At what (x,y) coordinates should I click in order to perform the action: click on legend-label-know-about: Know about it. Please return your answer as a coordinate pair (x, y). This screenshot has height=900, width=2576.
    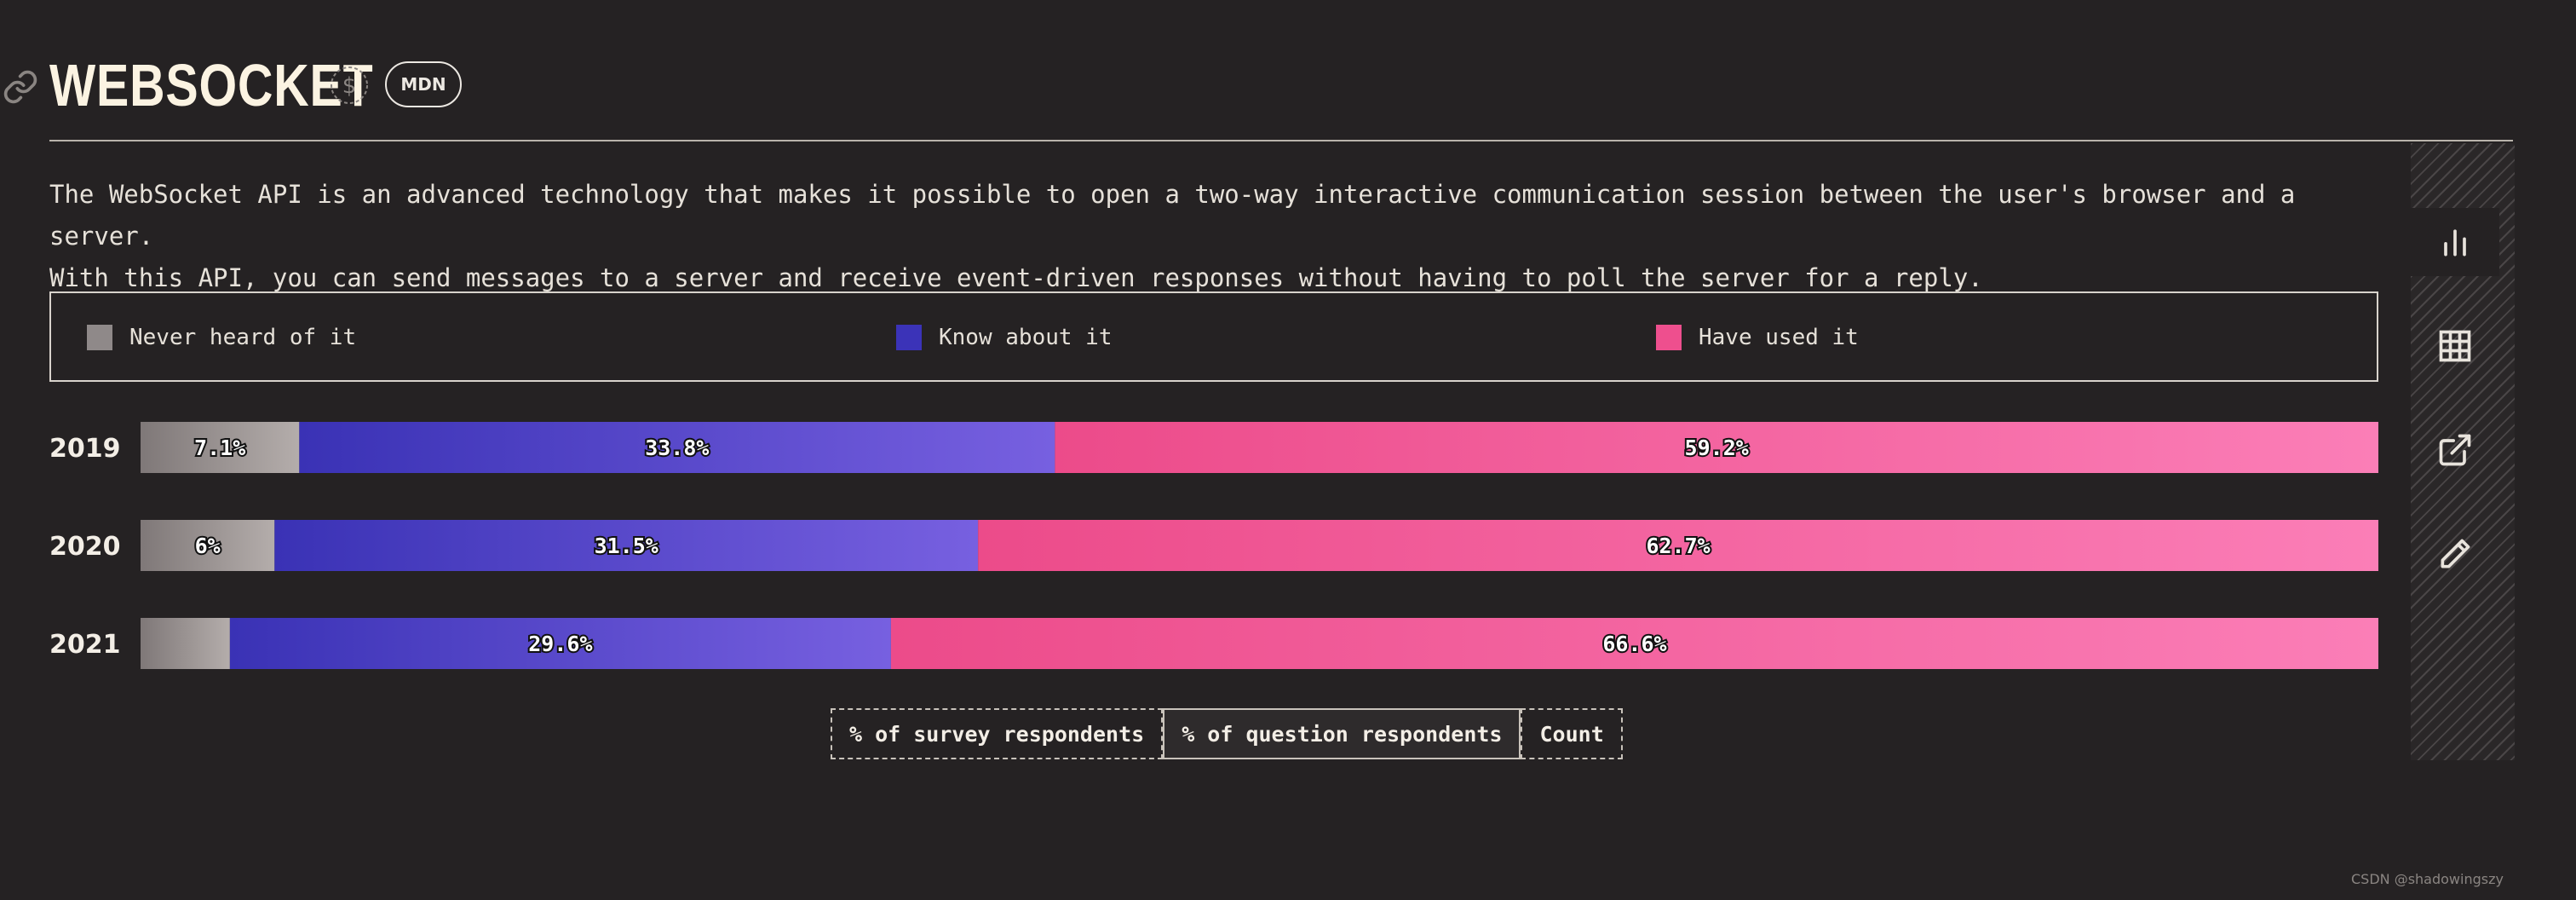
    Looking at the image, I should click on (1026, 337).